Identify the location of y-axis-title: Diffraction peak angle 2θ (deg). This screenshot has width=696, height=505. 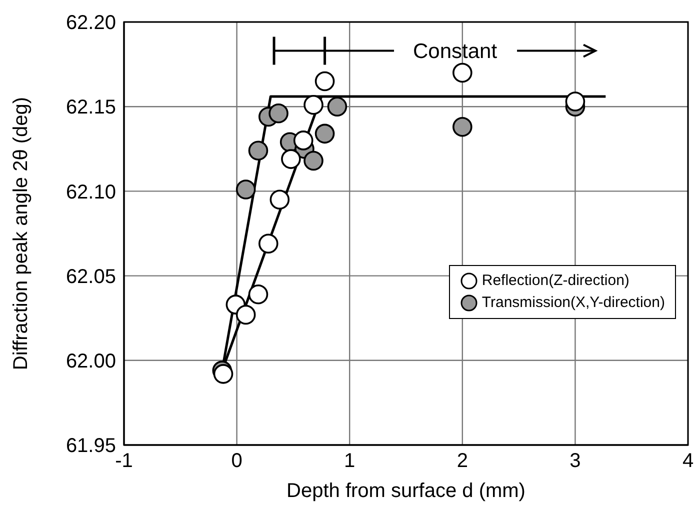
(21, 233).